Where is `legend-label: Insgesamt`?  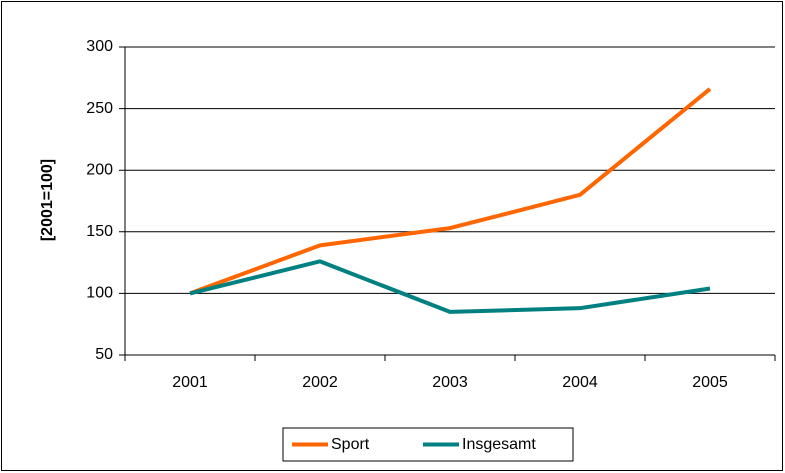
legend-label: Insgesamt is located at coordinates (499, 444).